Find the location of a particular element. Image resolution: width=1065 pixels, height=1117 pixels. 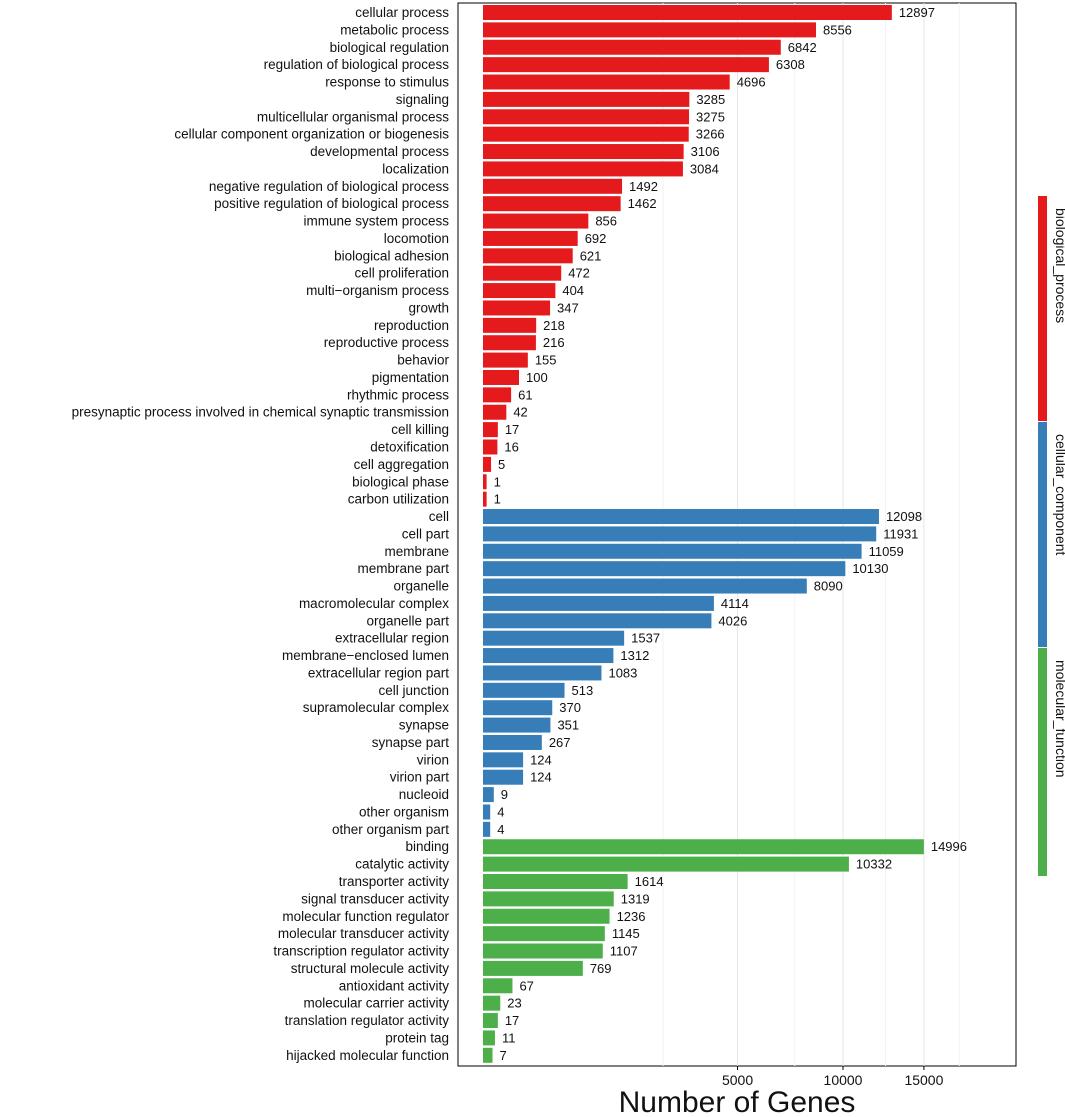

bar-organelle is located at coordinates (645, 586).